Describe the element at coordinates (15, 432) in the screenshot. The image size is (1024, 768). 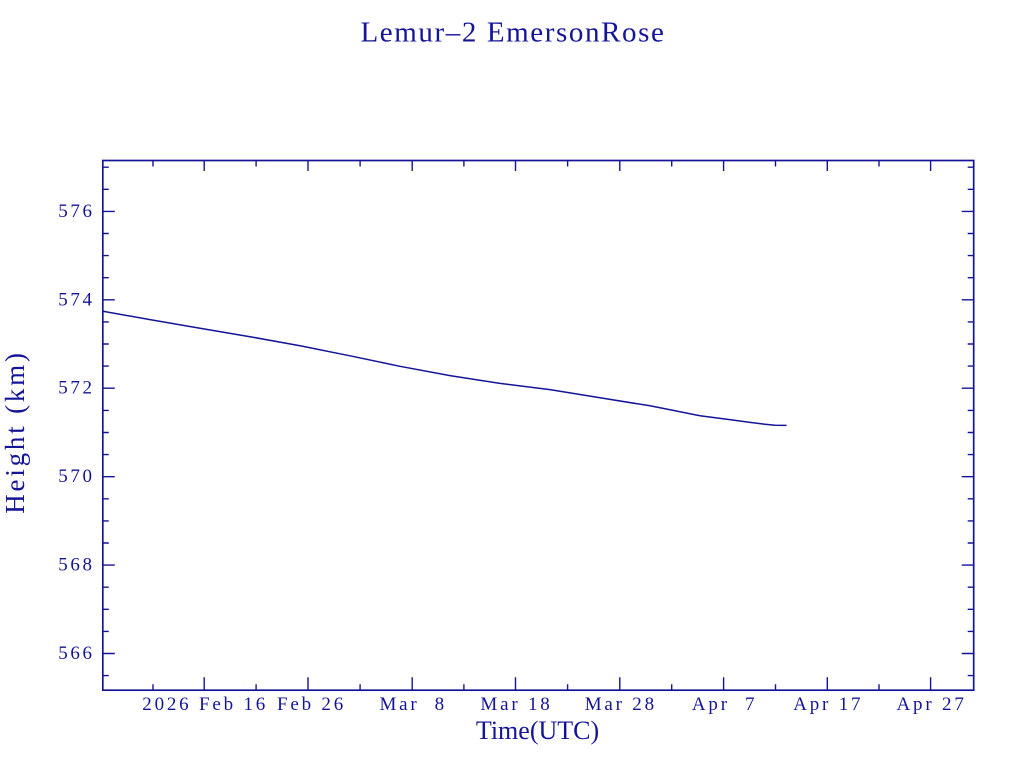
I see `svg-text: Height (km)` at that location.